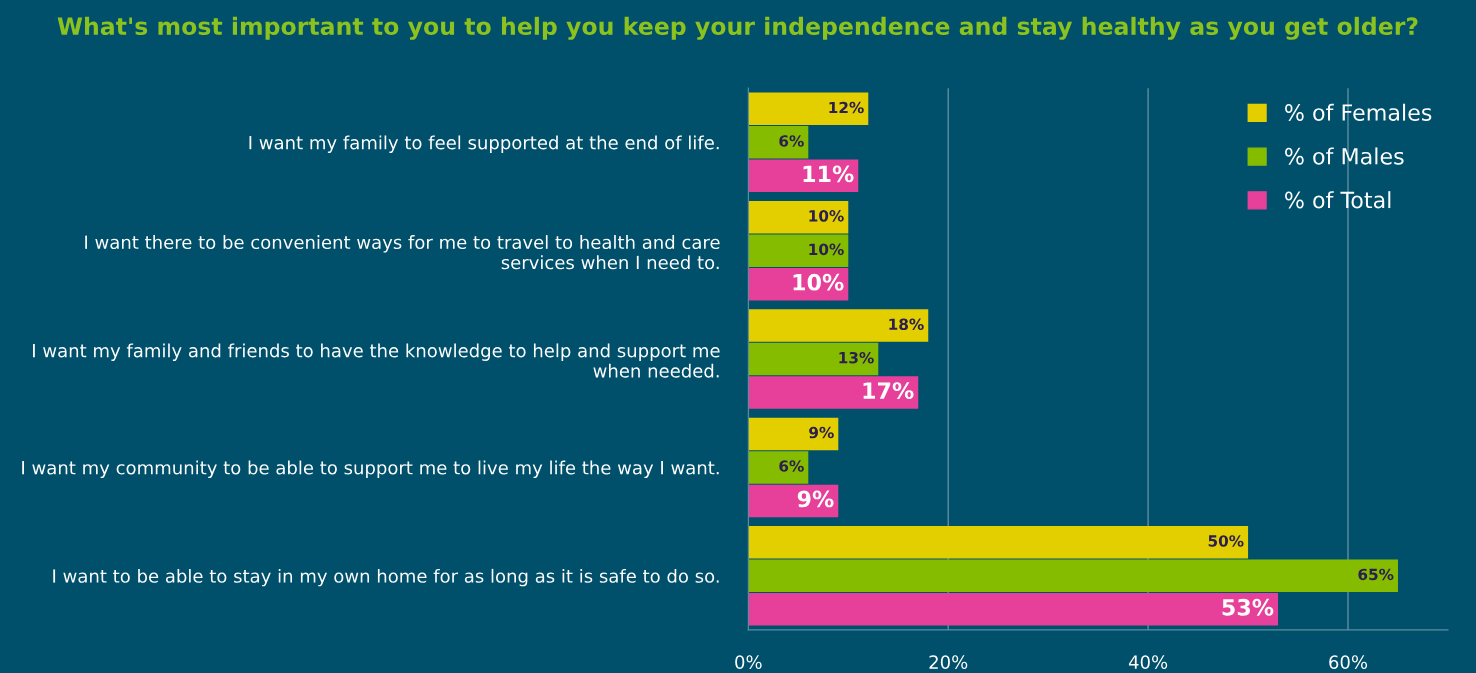  Describe the element at coordinates (948, 662) in the screenshot. I see `x-tick-label: 20%` at that location.